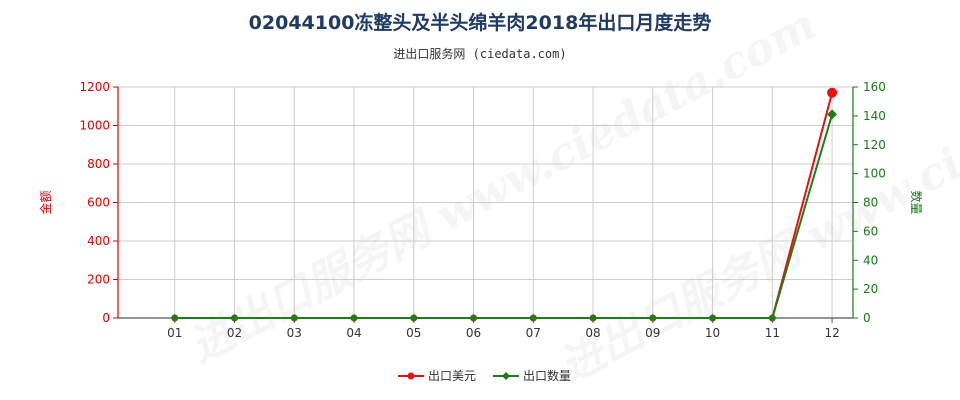  I want to click on right-axis-tick-label: 140, so click(874, 116).